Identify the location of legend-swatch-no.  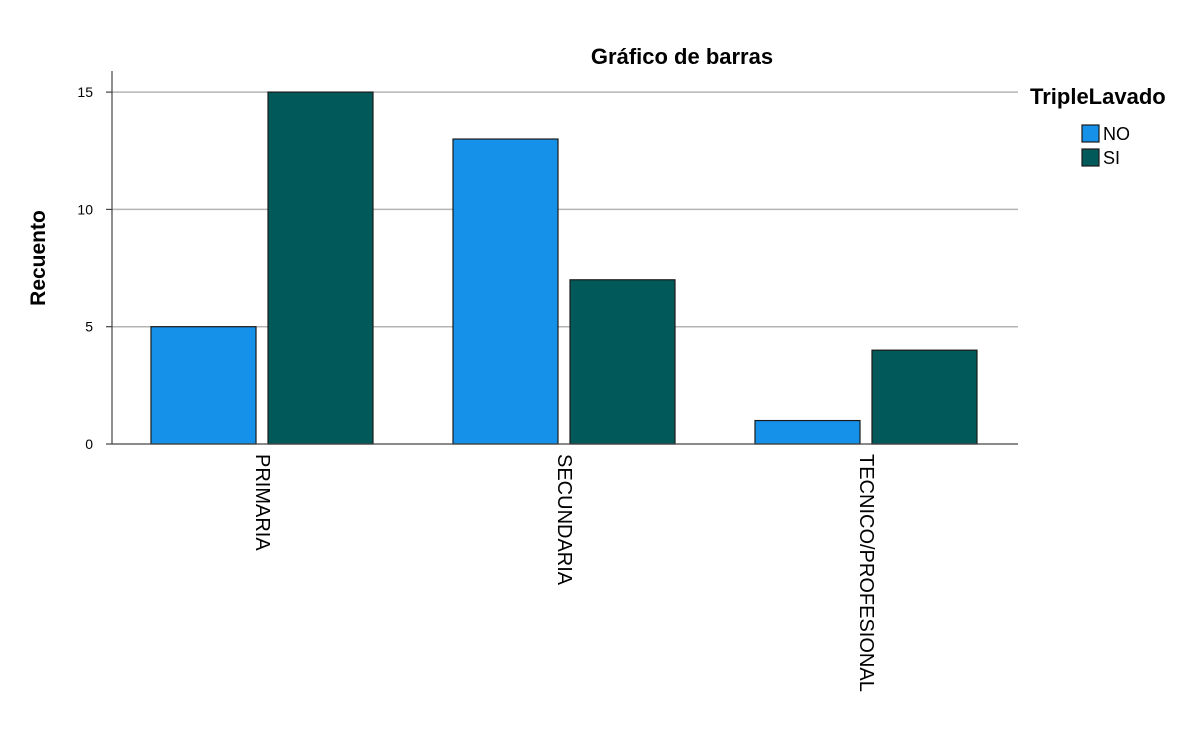
(1090, 133).